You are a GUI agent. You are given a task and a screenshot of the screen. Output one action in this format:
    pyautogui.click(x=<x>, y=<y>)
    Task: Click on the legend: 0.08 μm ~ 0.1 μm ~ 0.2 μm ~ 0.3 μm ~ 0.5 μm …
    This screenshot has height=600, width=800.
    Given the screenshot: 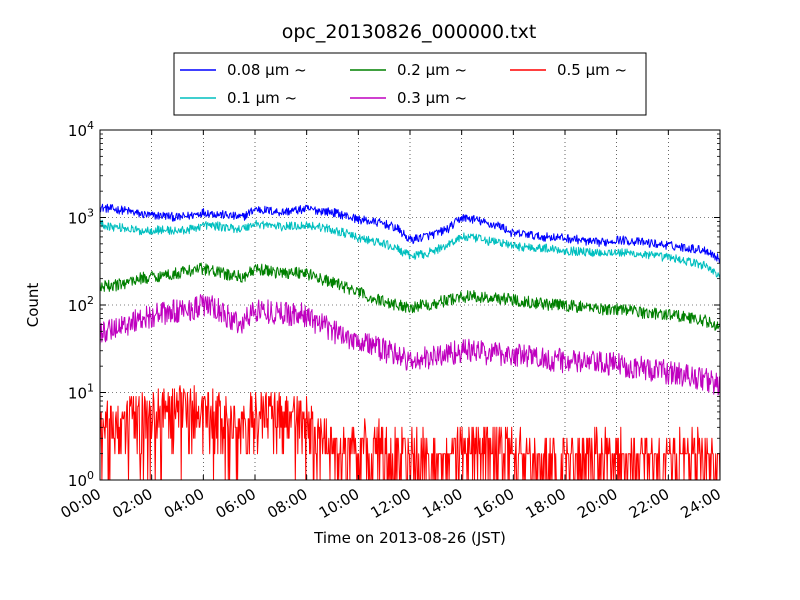 What is the action you would take?
    pyautogui.click(x=410, y=84)
    